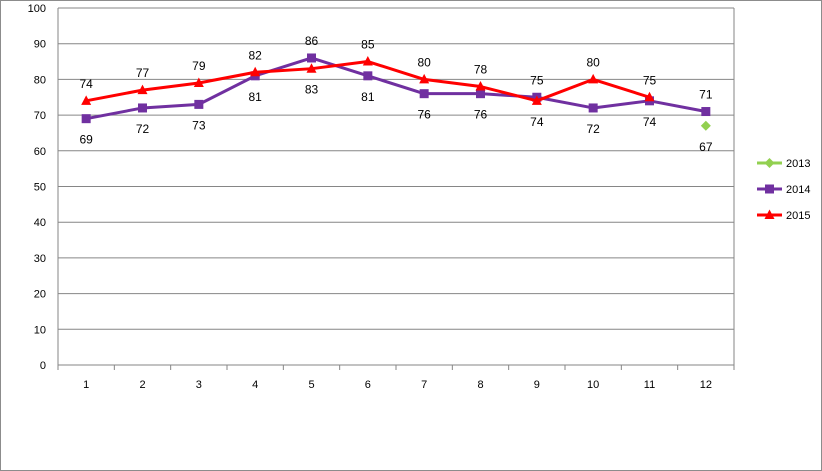 The height and width of the screenshot is (471, 822). Describe the element at coordinates (480, 385) in the screenshot. I see `x-tick-label: 8` at that location.